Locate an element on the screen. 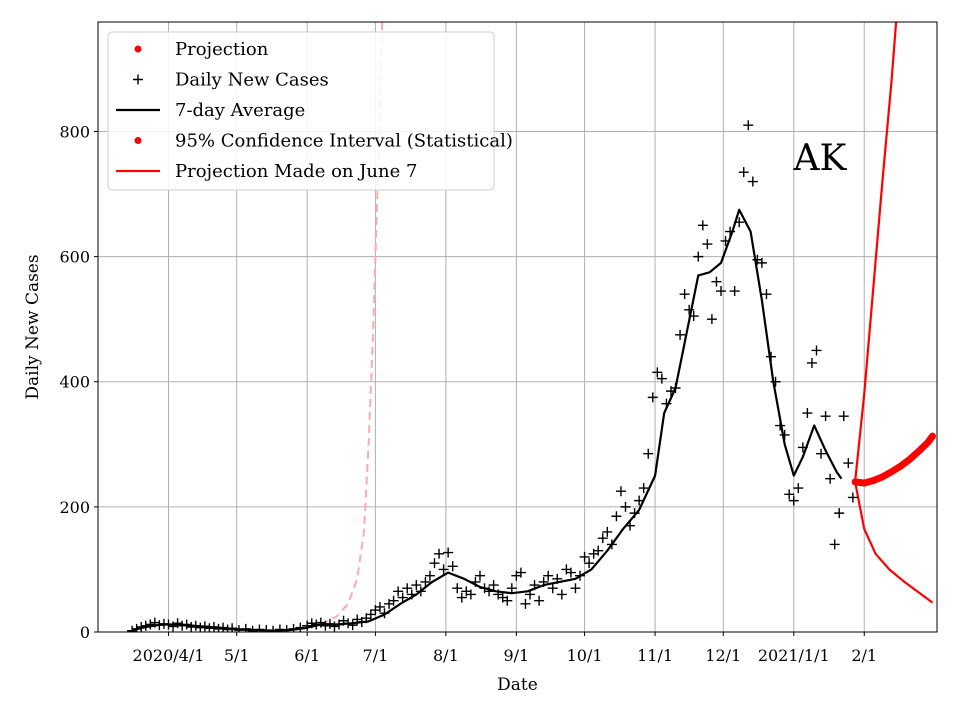 The image size is (960, 720). legend-label: Daily New Cases is located at coordinates (252, 80).